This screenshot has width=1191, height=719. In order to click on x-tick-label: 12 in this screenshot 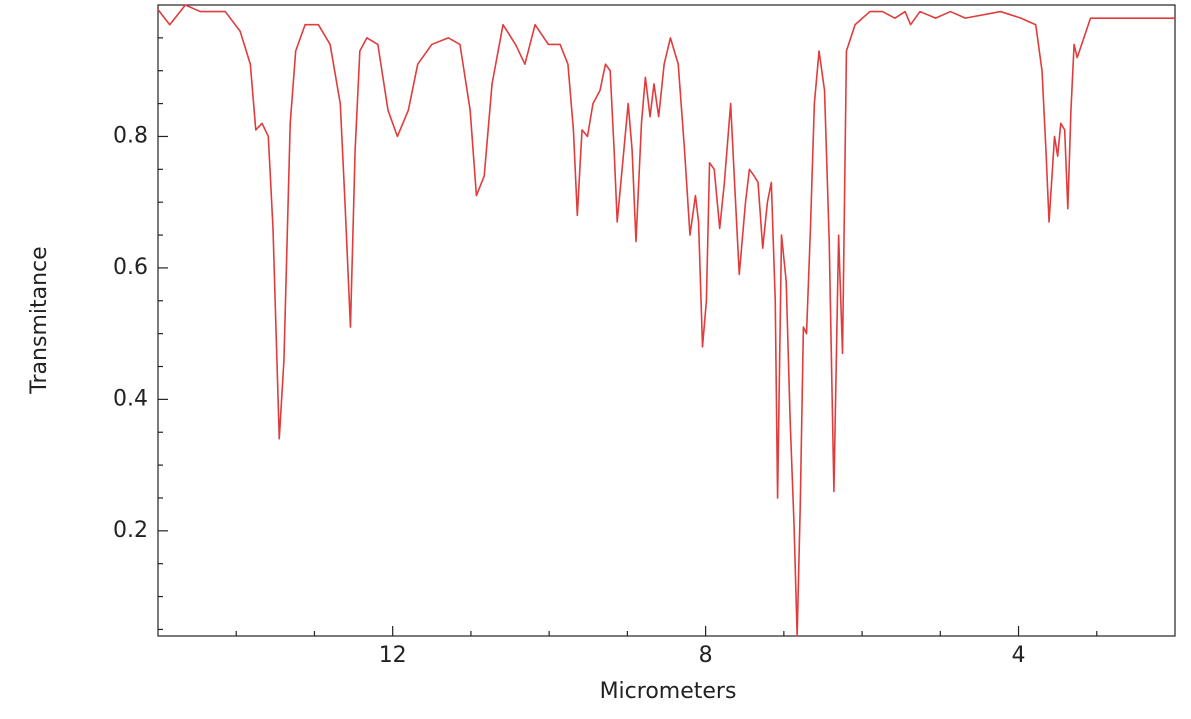, I will do `click(393, 655)`.